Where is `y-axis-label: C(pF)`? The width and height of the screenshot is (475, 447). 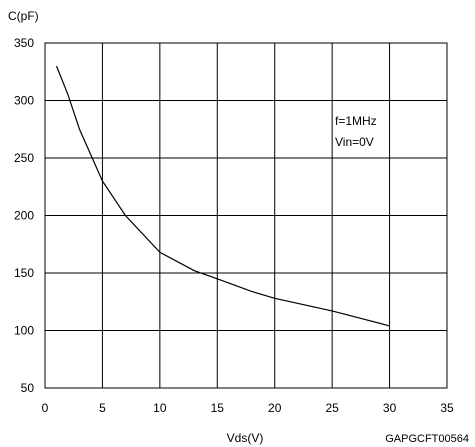 y-axis-label: C(pF) is located at coordinates (23, 16).